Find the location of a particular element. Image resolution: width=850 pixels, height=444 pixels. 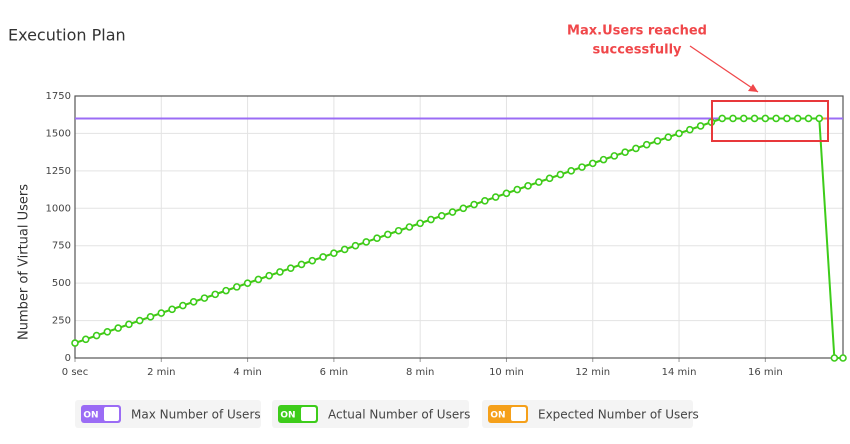

y-axis-label: Number of Virtual Users is located at coordinates (24, 262).